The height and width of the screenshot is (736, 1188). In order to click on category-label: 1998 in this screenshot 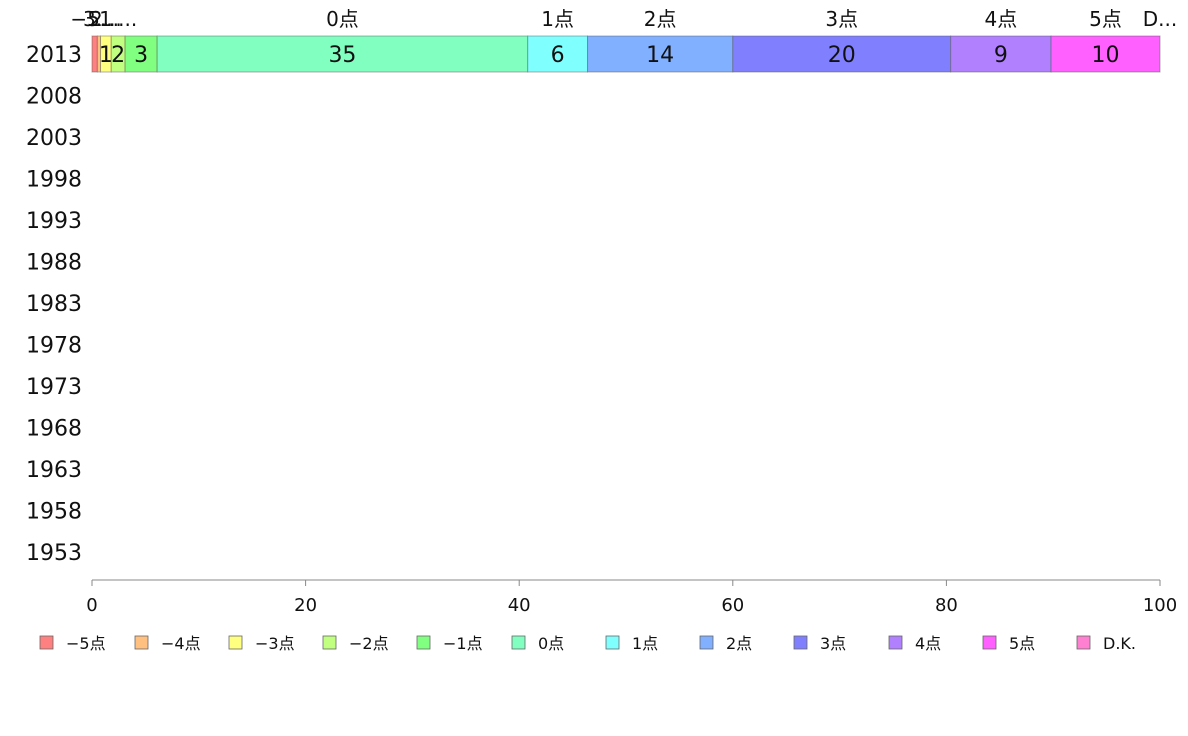, I will do `click(54, 180)`.